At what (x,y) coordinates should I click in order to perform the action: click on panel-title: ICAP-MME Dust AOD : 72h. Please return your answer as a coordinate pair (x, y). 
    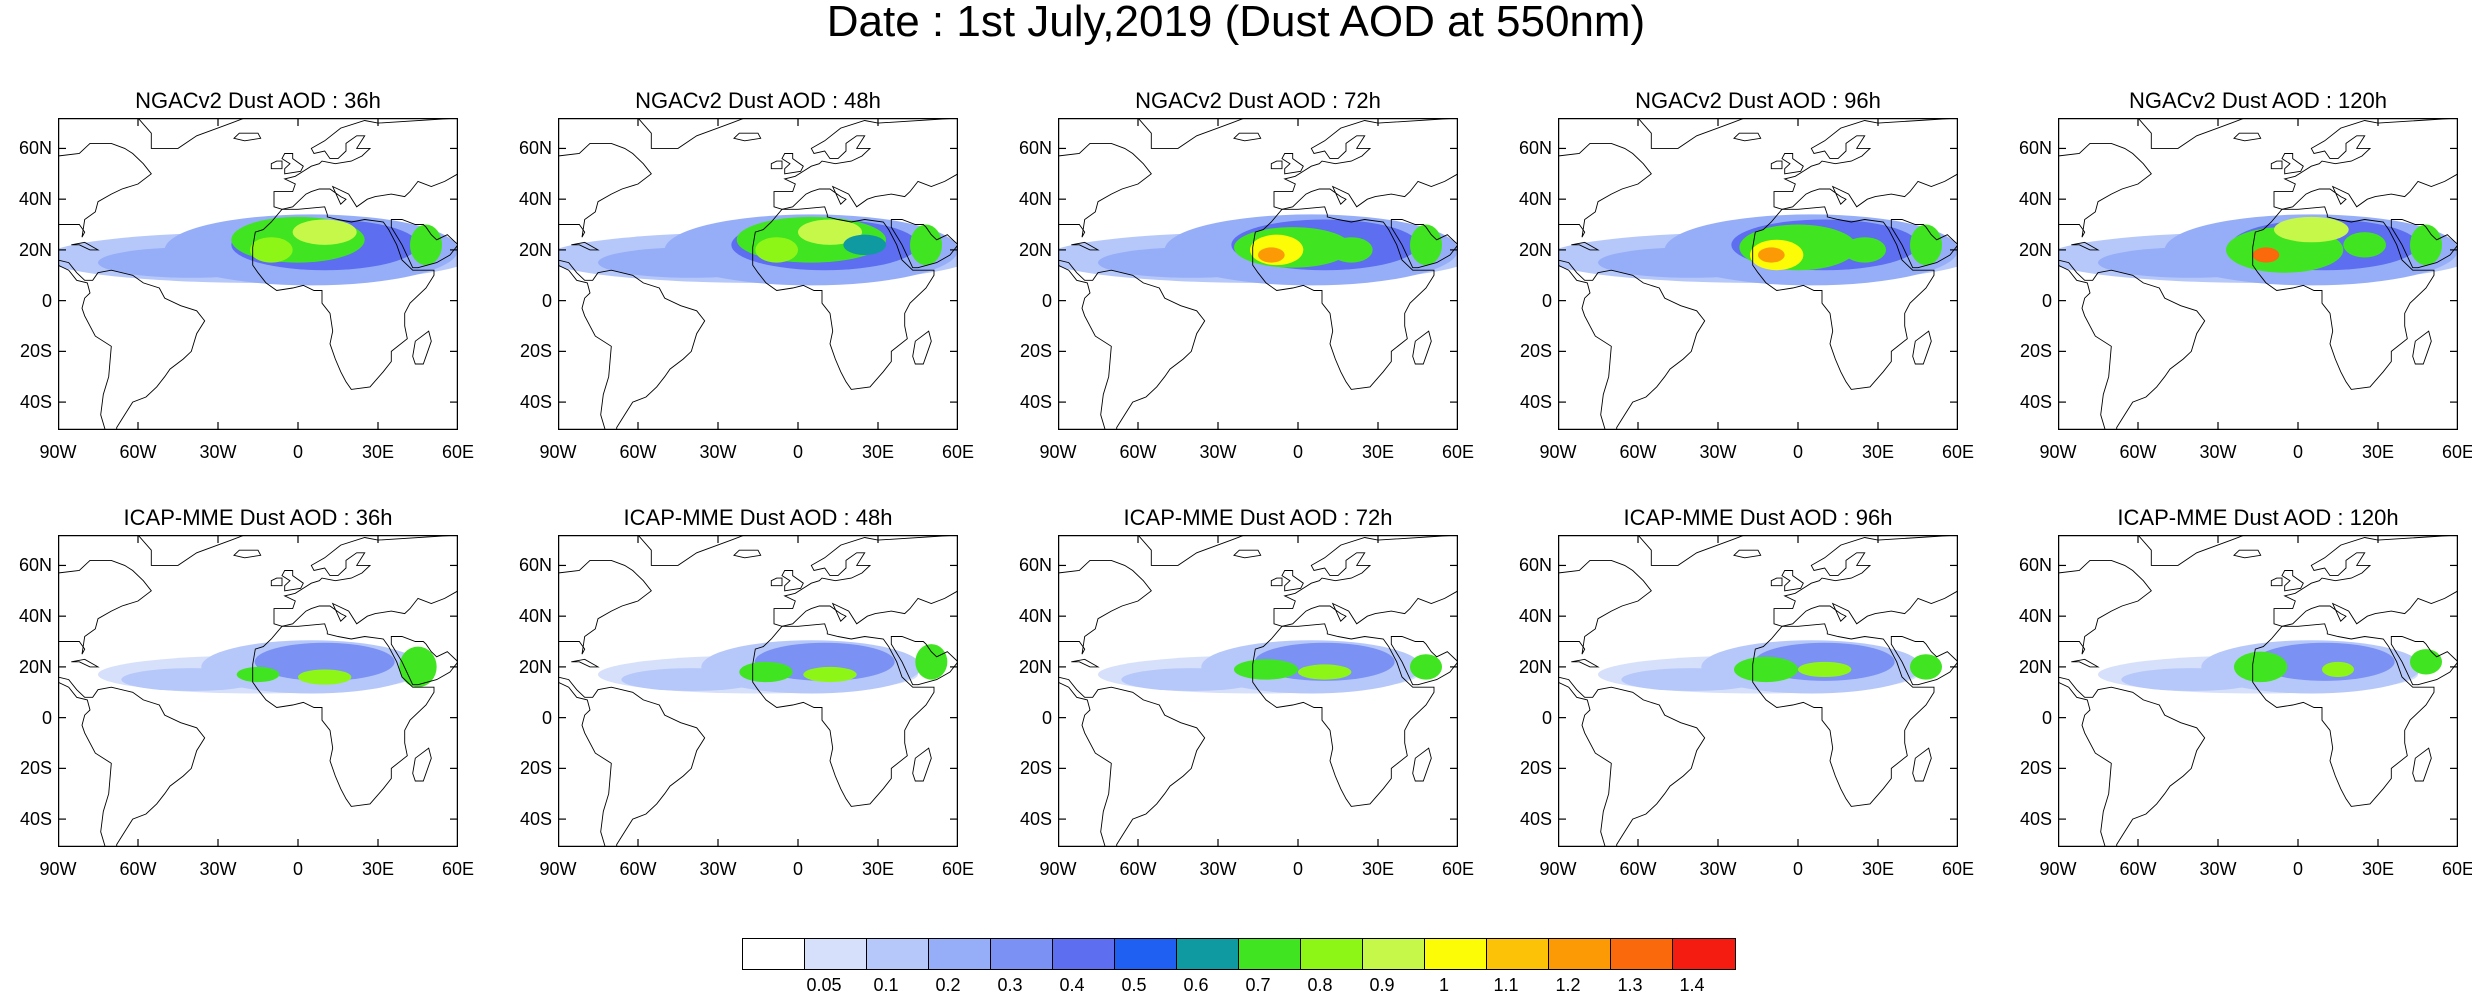
    Looking at the image, I should click on (1258, 517).